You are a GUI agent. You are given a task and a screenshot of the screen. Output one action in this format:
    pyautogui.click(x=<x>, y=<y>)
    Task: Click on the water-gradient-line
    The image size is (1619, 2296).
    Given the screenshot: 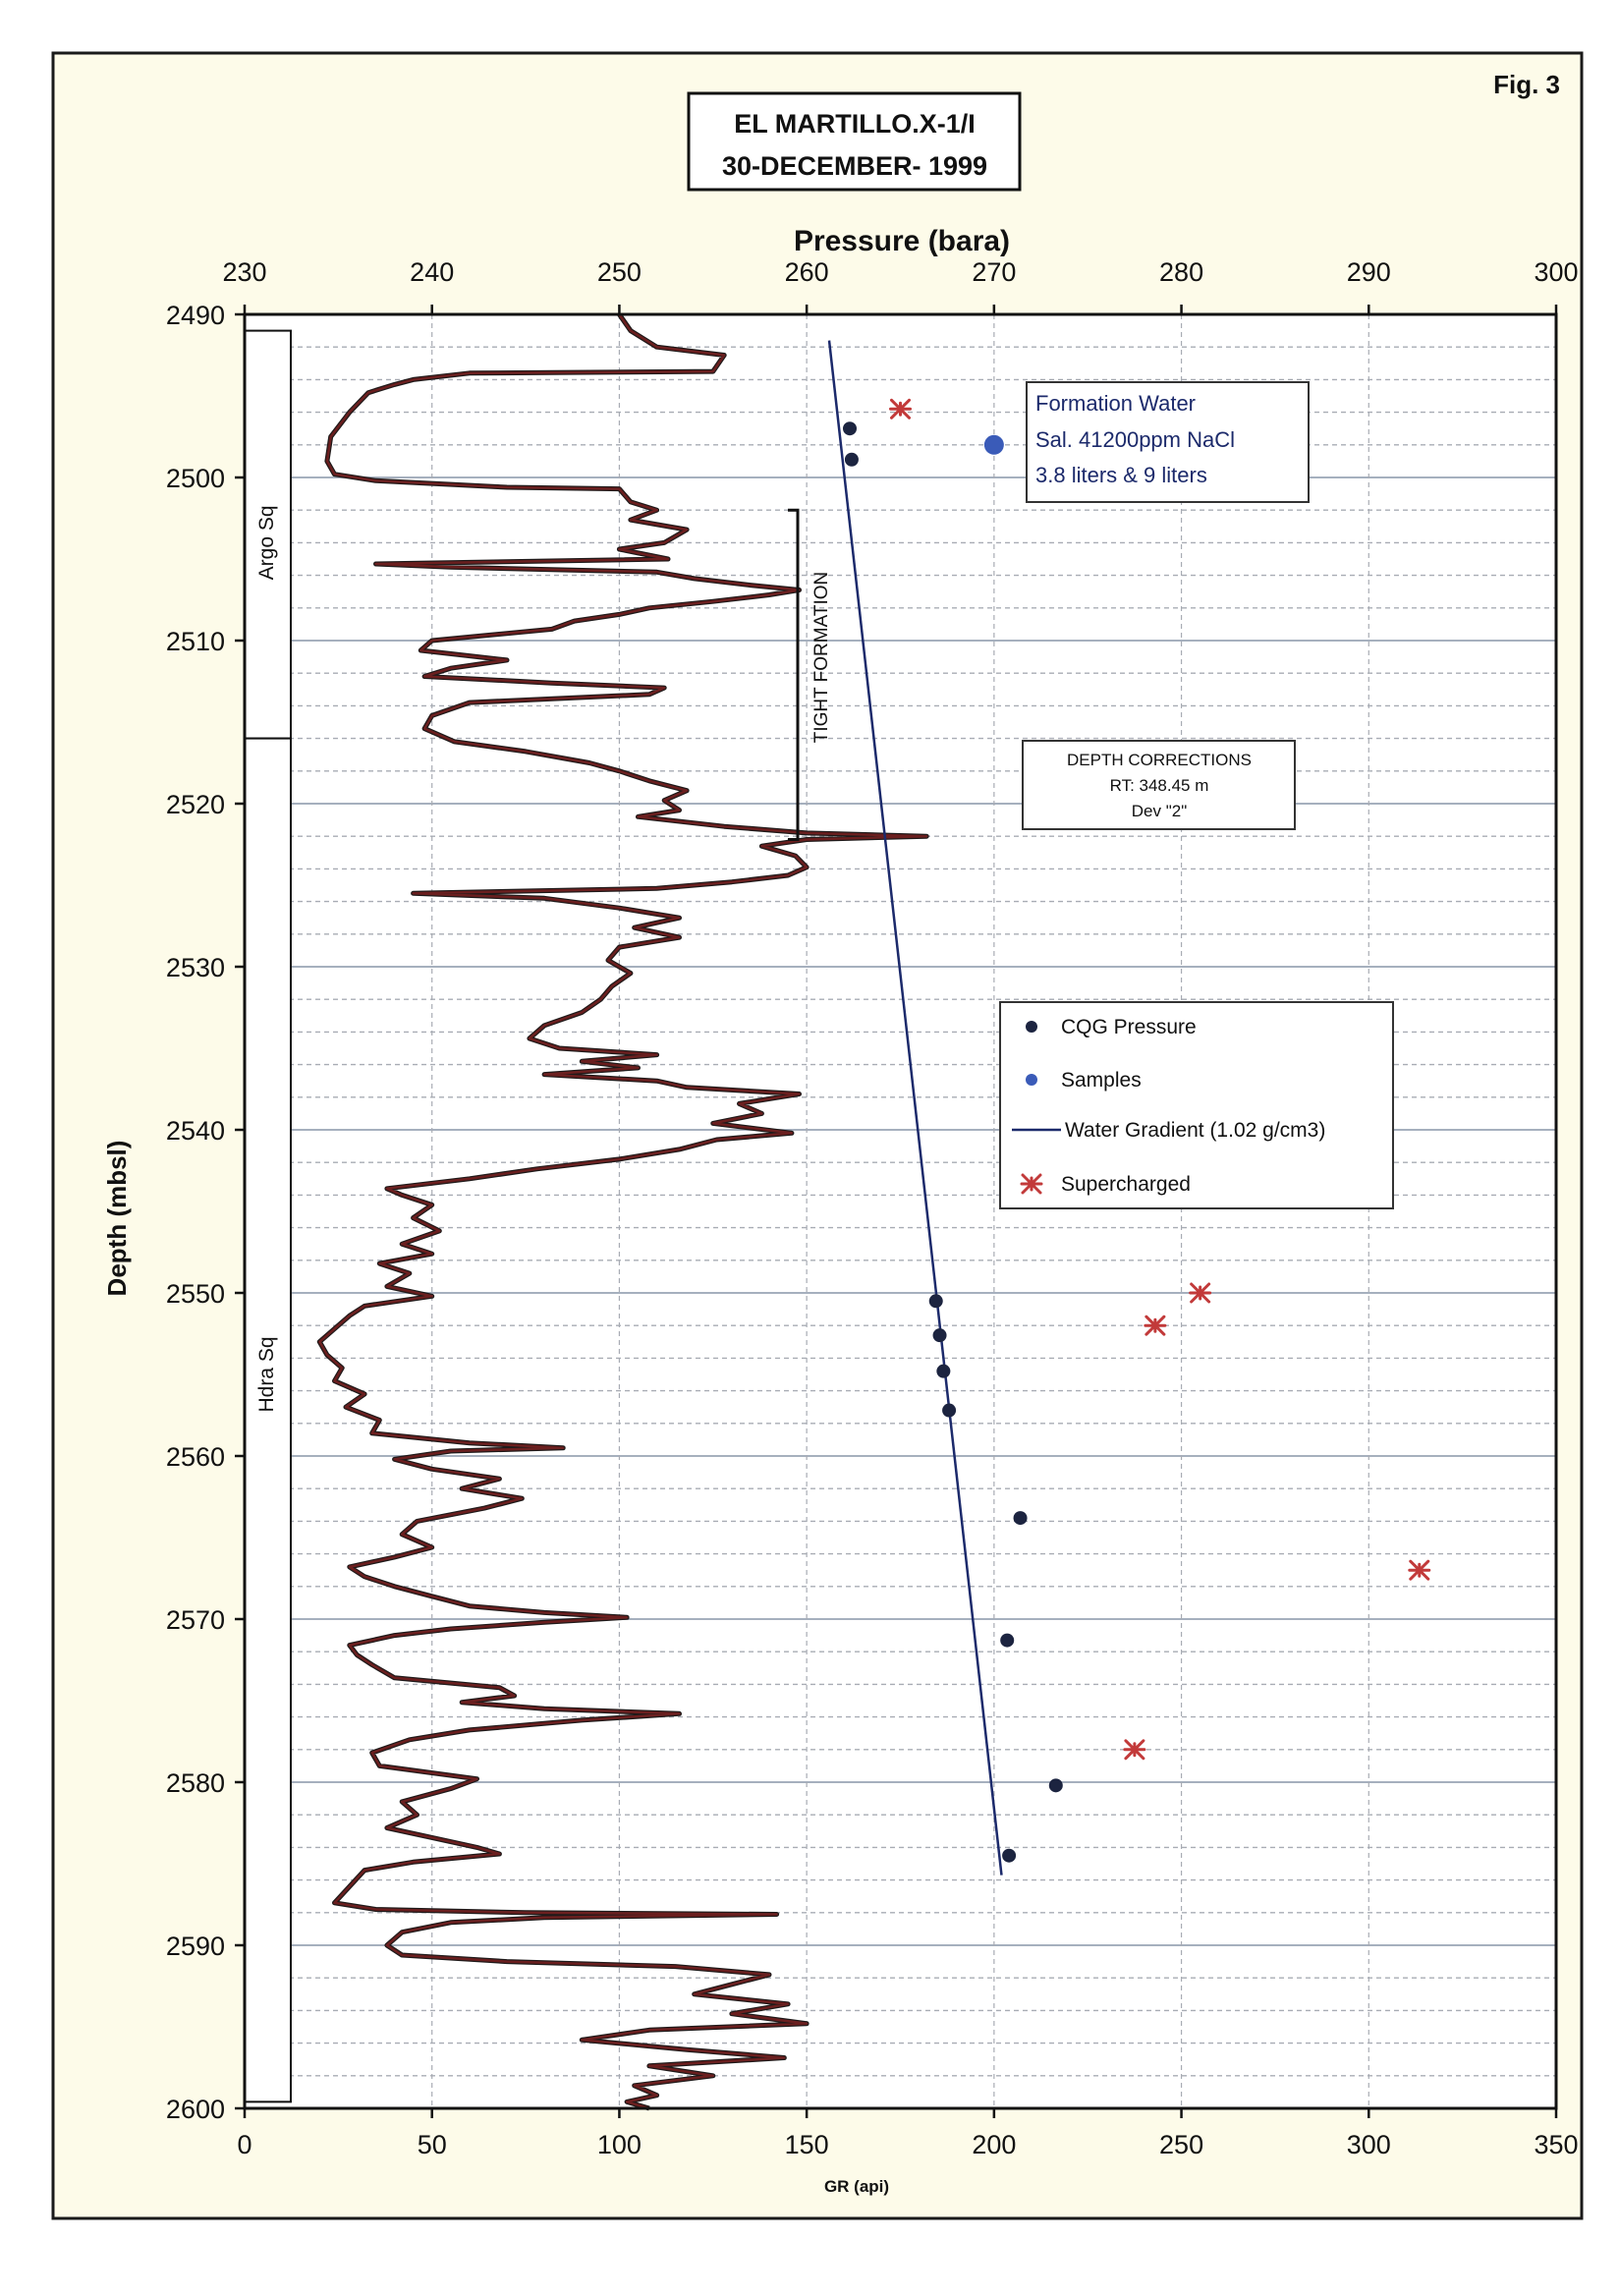 What is the action you would take?
    pyautogui.click(x=915, y=1108)
    